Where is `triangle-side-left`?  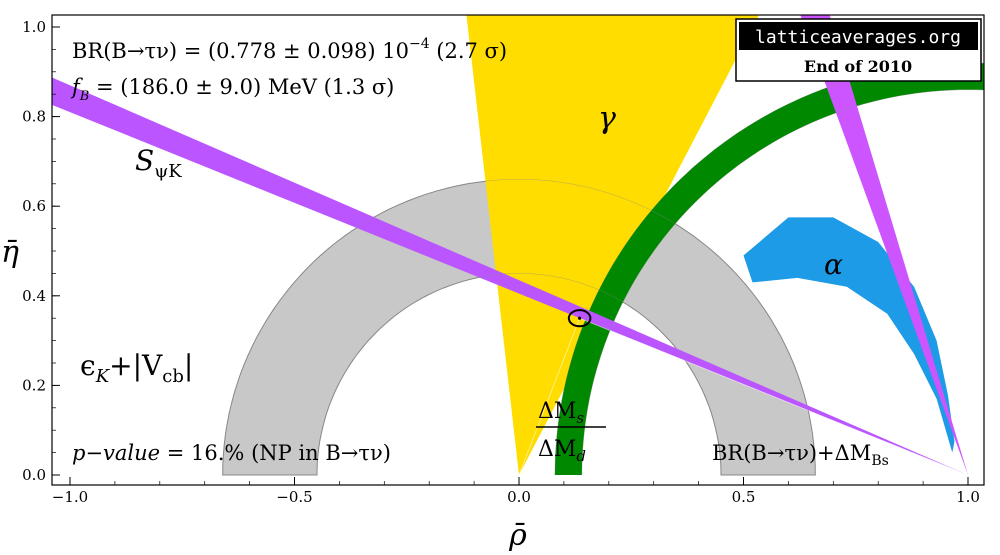 triangle-side-left is located at coordinates (549, 397).